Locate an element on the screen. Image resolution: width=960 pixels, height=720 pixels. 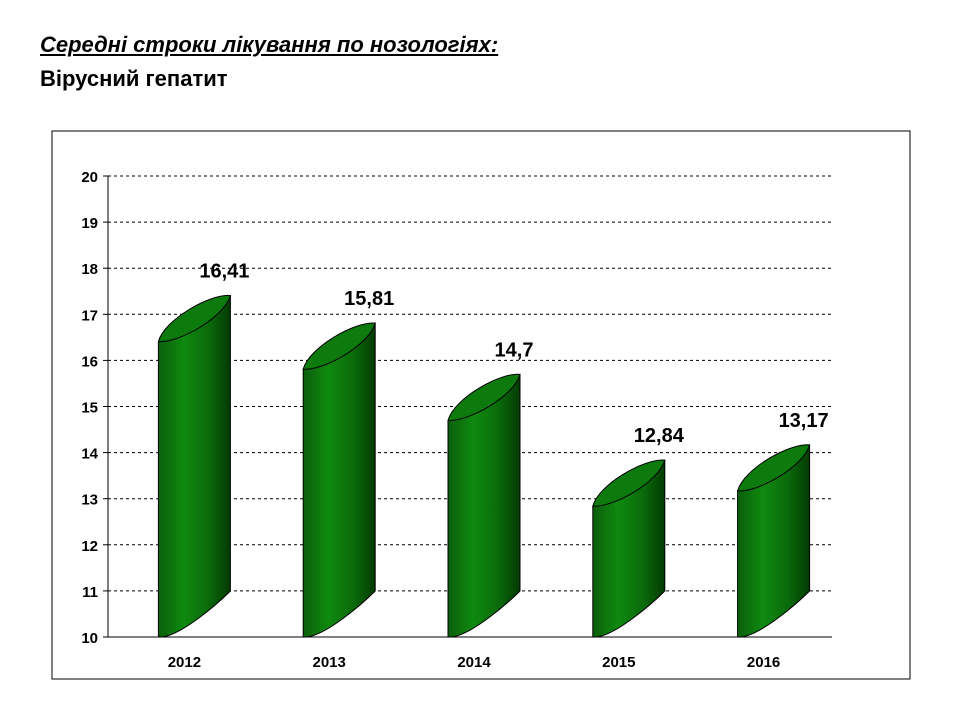
y-tick-label: 18 is located at coordinates (89, 269).